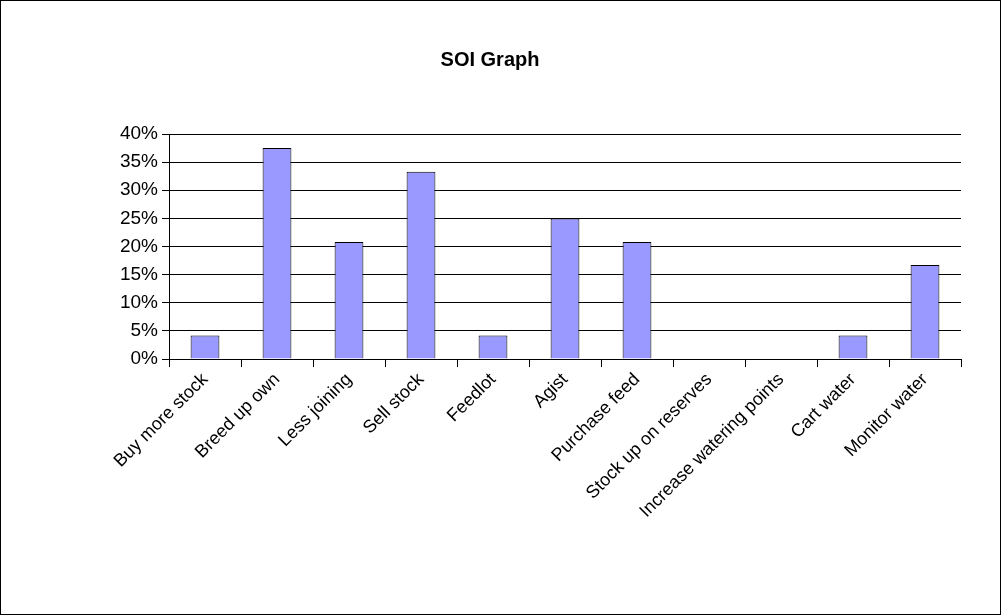 The width and height of the screenshot is (1001, 615). Describe the element at coordinates (139, 245) in the screenshot. I see `y-tick-label: 20%` at that location.